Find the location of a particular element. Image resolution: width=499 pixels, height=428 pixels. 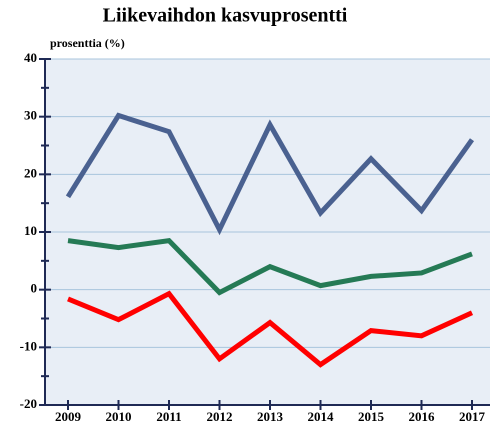

x-tick-label: 2014 is located at coordinates (321, 416).